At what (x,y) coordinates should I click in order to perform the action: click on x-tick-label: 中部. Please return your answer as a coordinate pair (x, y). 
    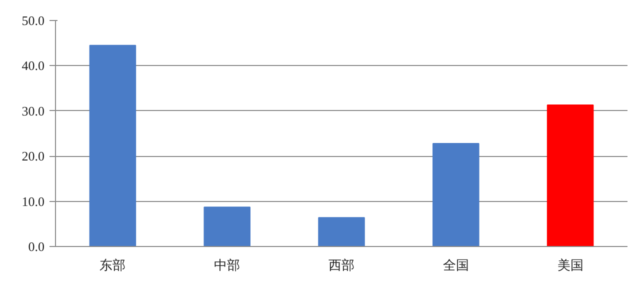
    Looking at the image, I should click on (227, 265).